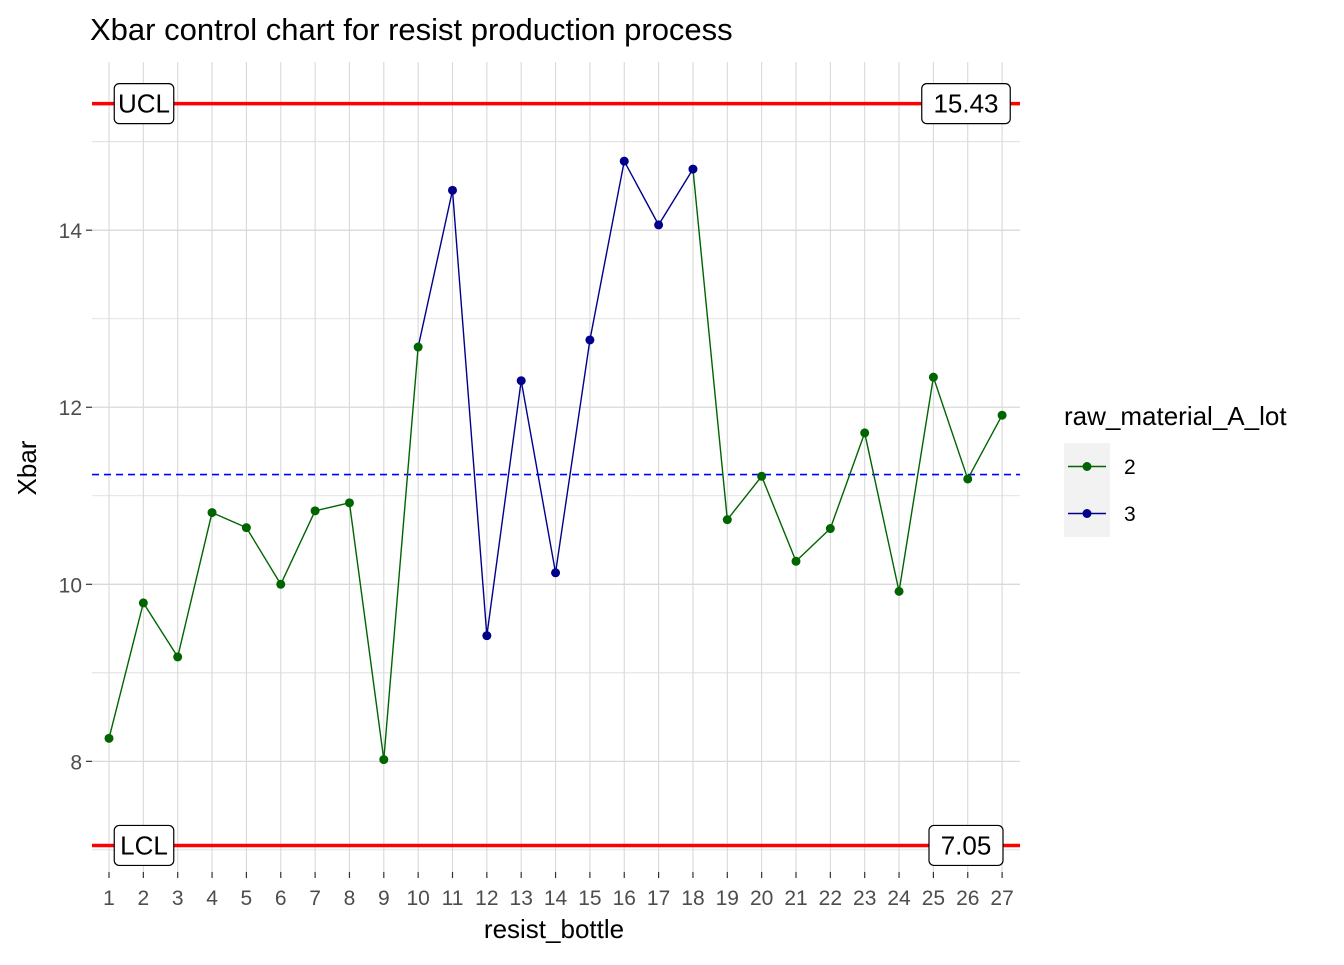 The image size is (1344, 965). I want to click on lcl-label: LCL, so click(144, 845).